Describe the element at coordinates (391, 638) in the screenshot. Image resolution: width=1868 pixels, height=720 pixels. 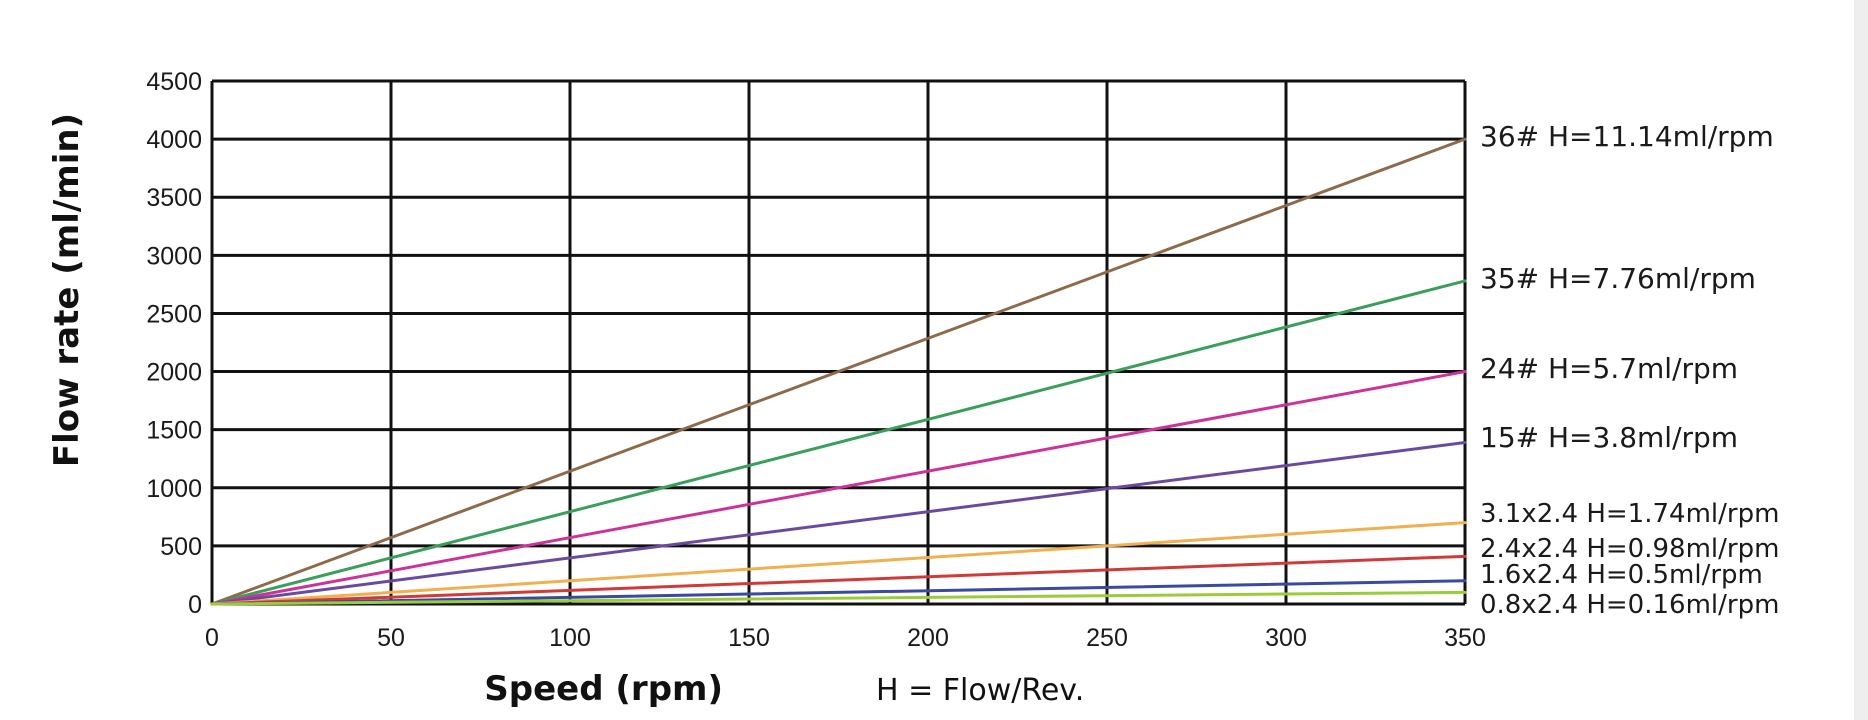
I see `x-tick-label: 50` at that location.